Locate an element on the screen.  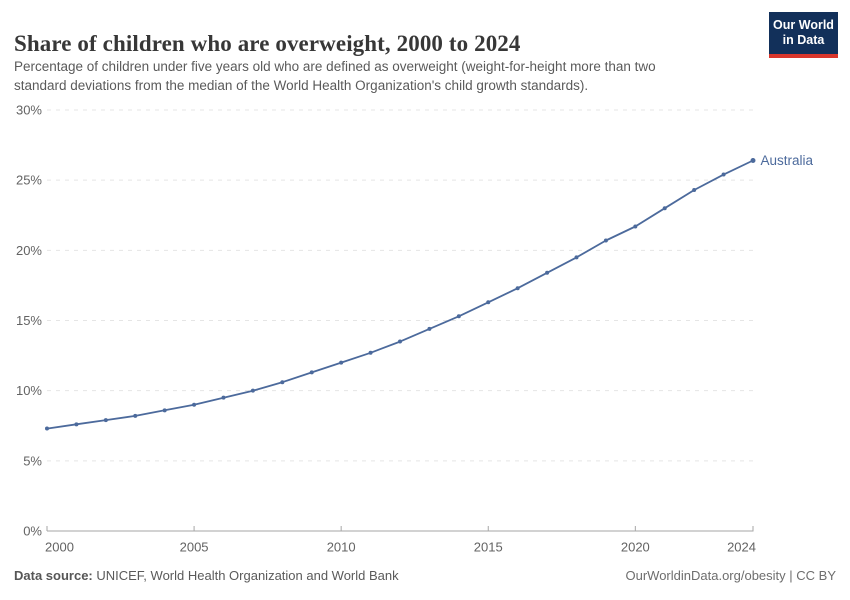
y-tick-label: 20% is located at coordinates (29, 250).